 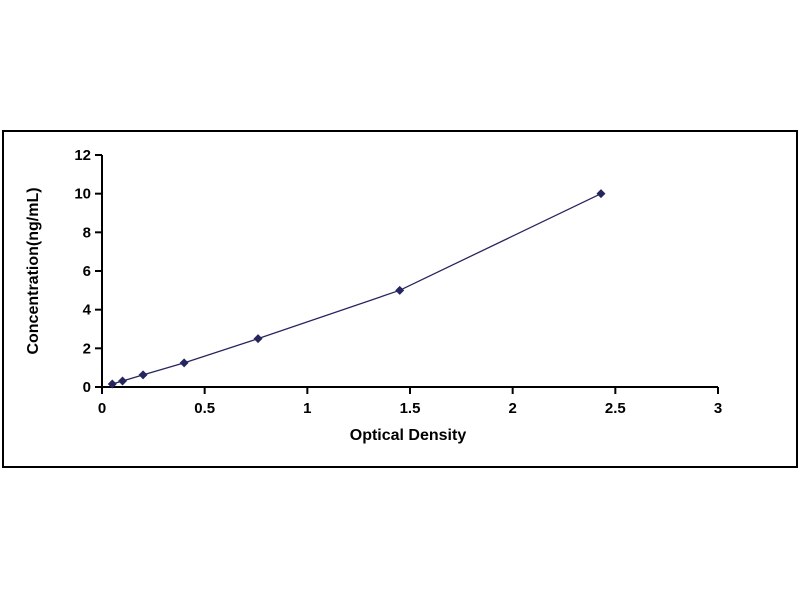 What do you see at coordinates (102, 408) in the screenshot?
I see `x-tick-label: 0` at bounding box center [102, 408].